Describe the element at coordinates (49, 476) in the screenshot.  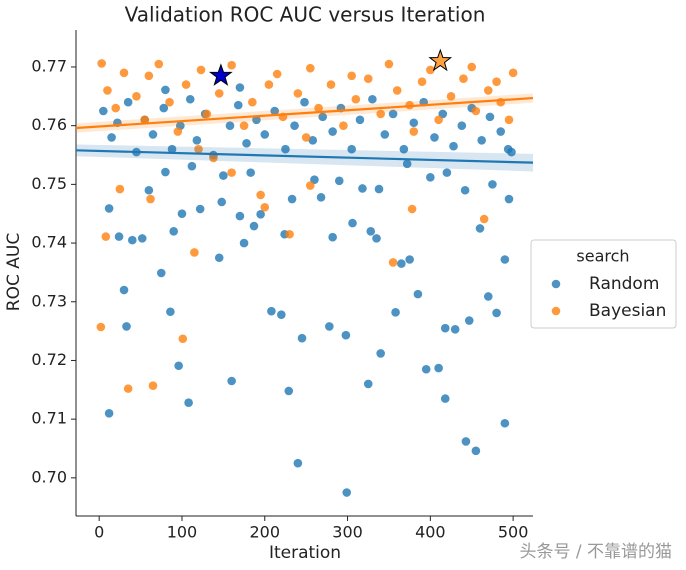
I see `y-tick-label: 0.70` at that location.